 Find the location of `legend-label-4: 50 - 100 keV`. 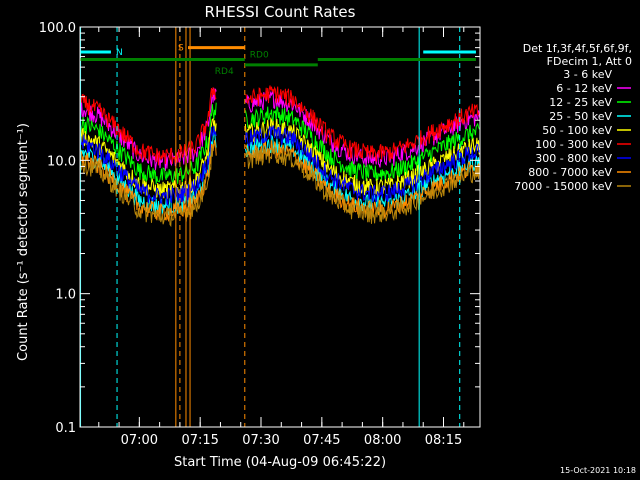

legend-label-4: 50 - 100 keV is located at coordinates (577, 130).